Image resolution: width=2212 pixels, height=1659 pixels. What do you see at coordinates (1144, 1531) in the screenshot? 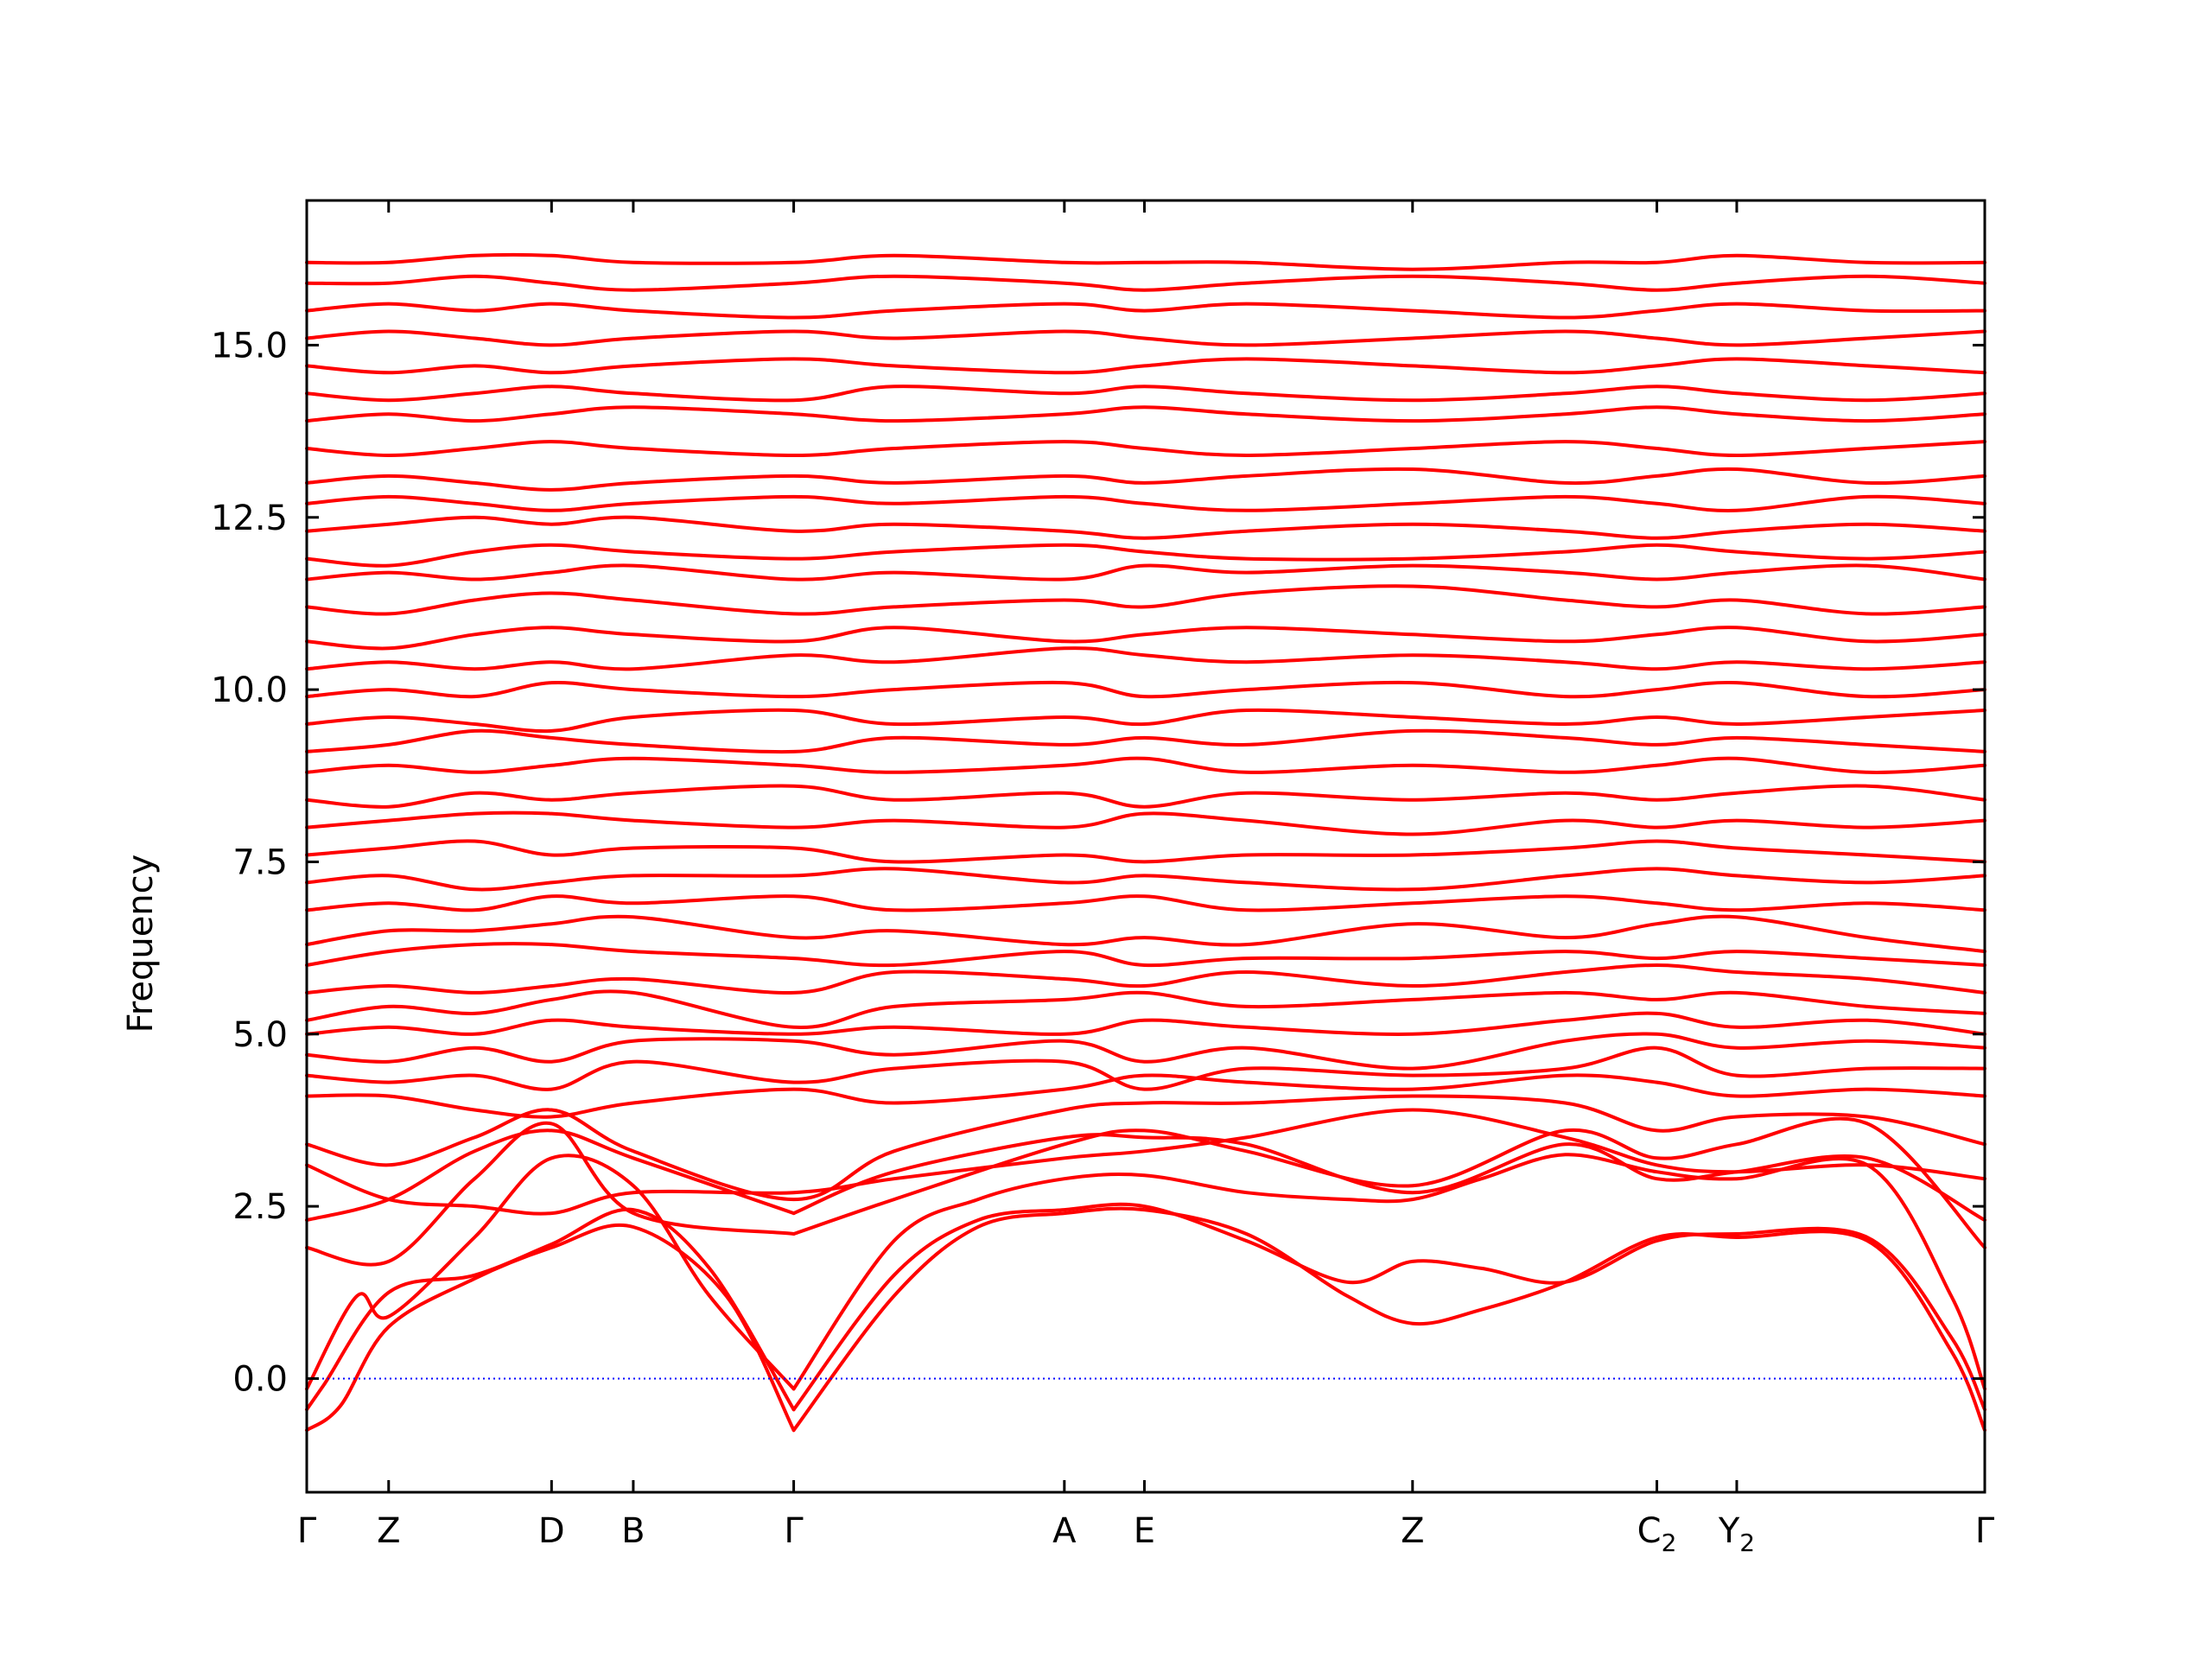
I see `x-tick-label: E` at bounding box center [1144, 1531].